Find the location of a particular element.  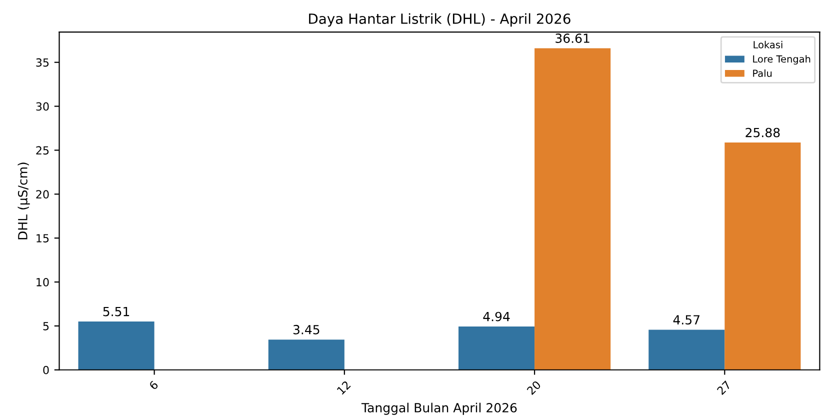

x-tick-label: 6 is located at coordinates (153, 385).